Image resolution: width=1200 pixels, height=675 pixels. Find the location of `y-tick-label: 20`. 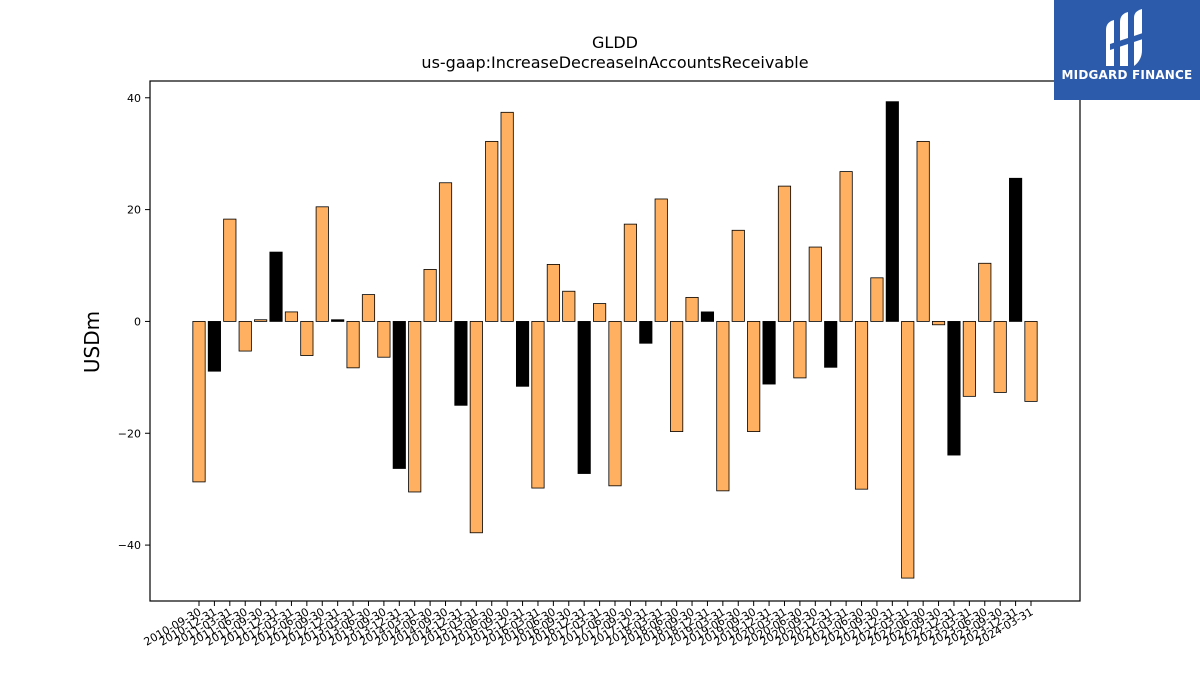

y-tick-label: 20 is located at coordinates (134, 210).